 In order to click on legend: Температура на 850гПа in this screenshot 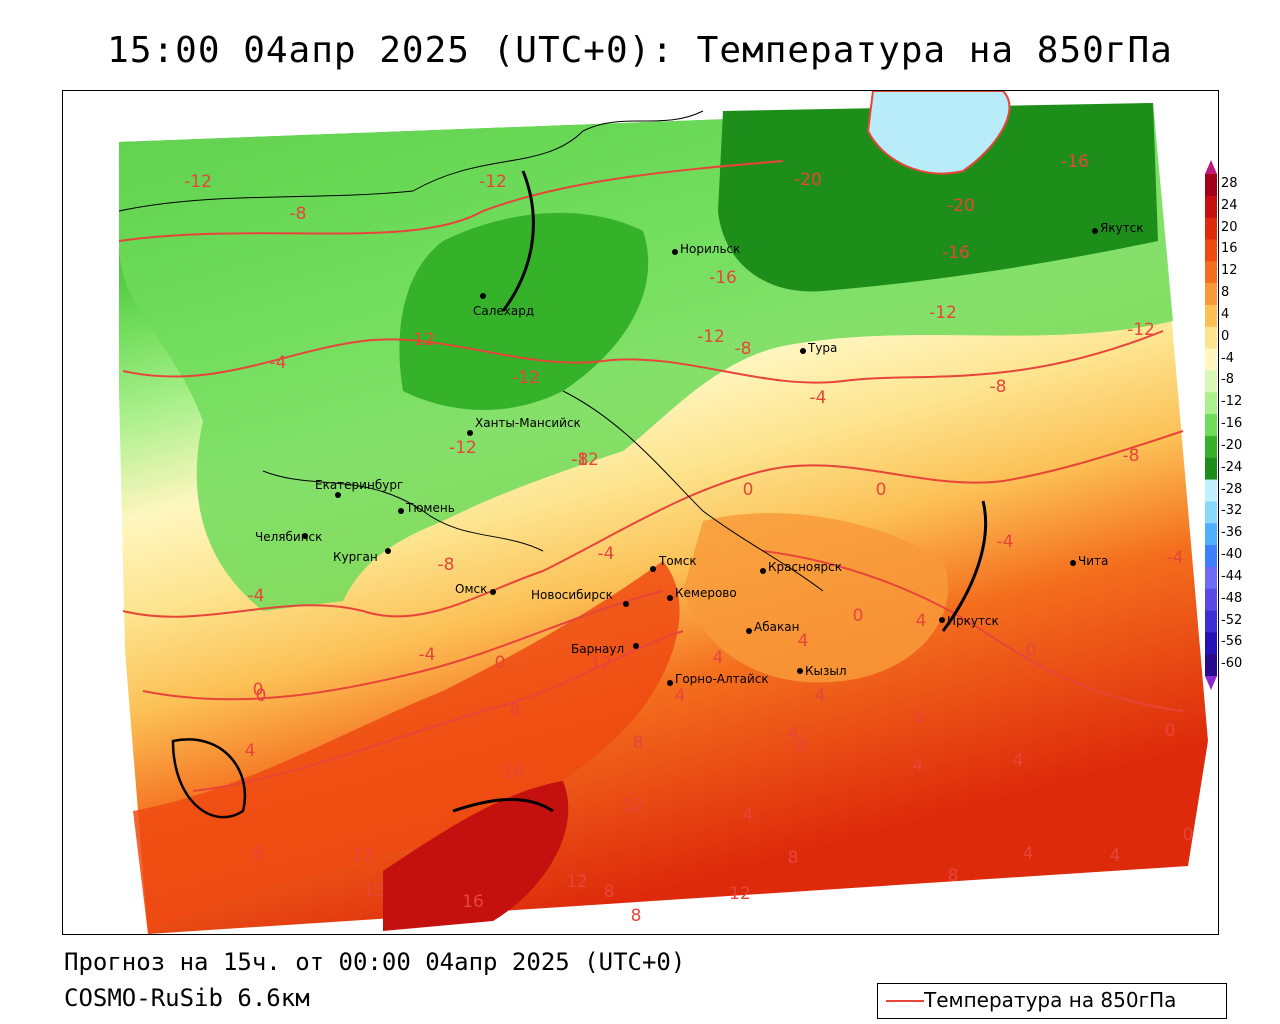, I will do `click(1052, 1001)`.